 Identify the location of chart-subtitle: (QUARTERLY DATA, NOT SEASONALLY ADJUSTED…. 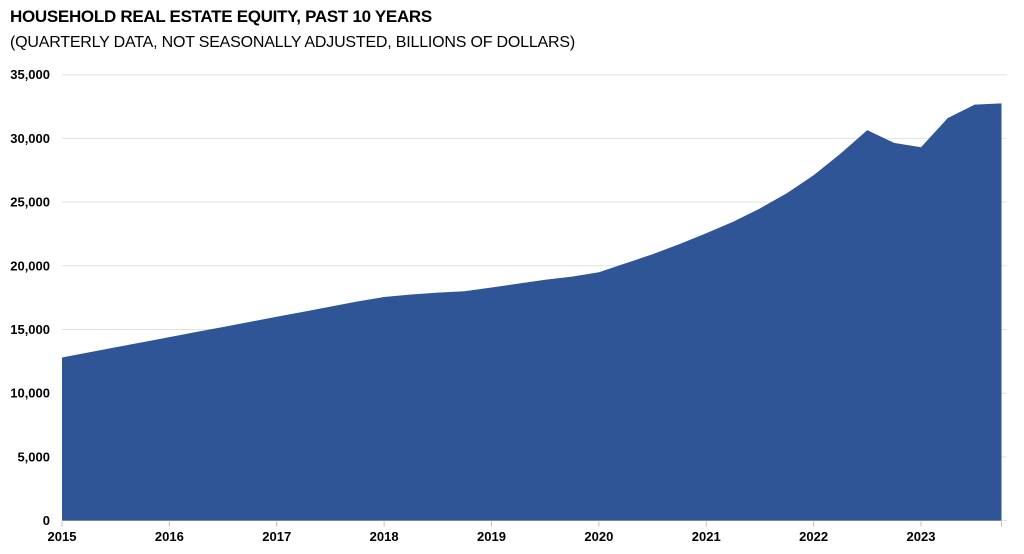
(292, 42).